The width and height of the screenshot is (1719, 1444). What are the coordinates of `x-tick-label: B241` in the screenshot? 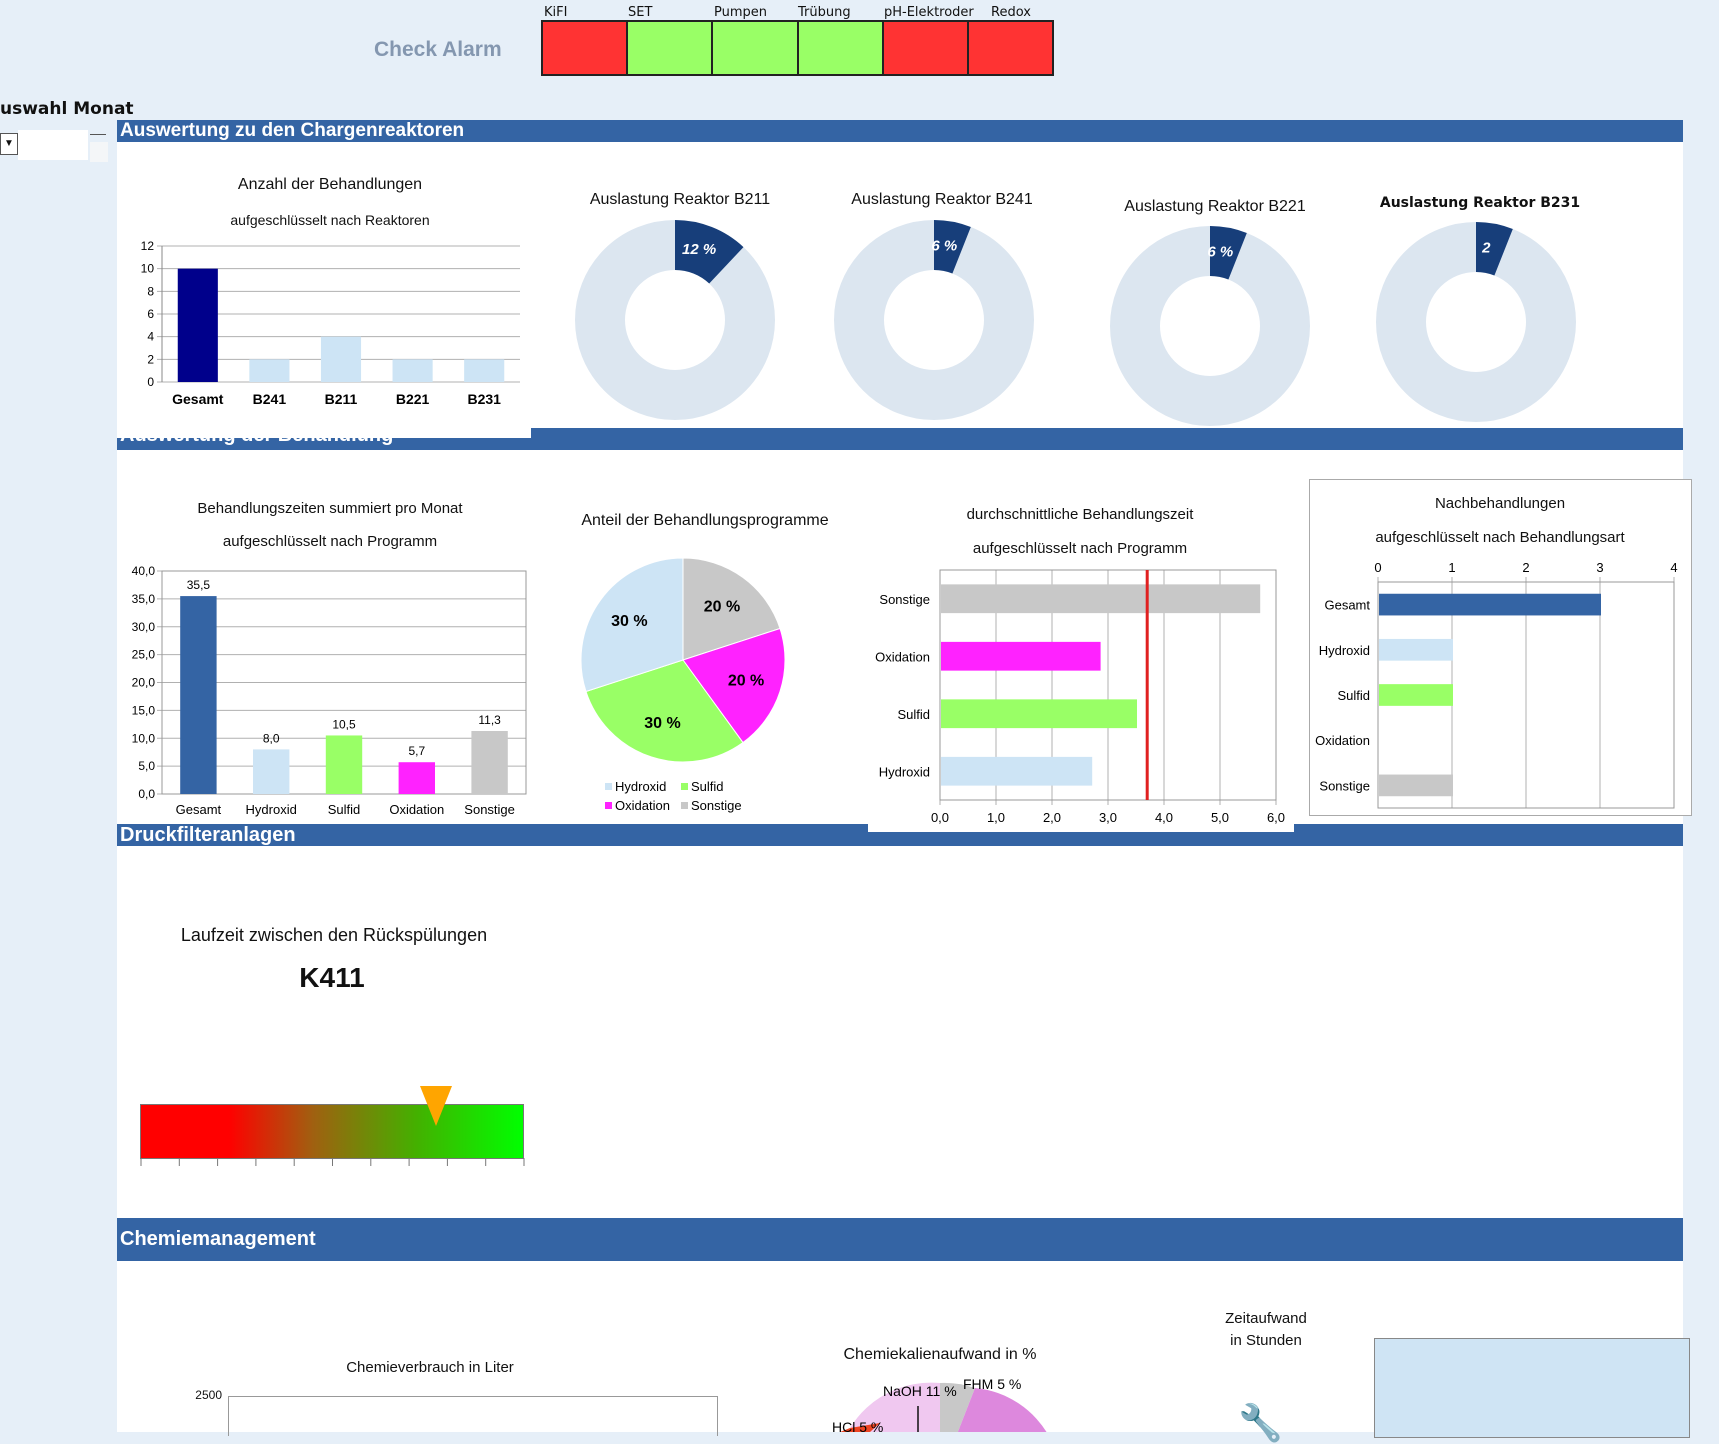 It's located at (270, 399).